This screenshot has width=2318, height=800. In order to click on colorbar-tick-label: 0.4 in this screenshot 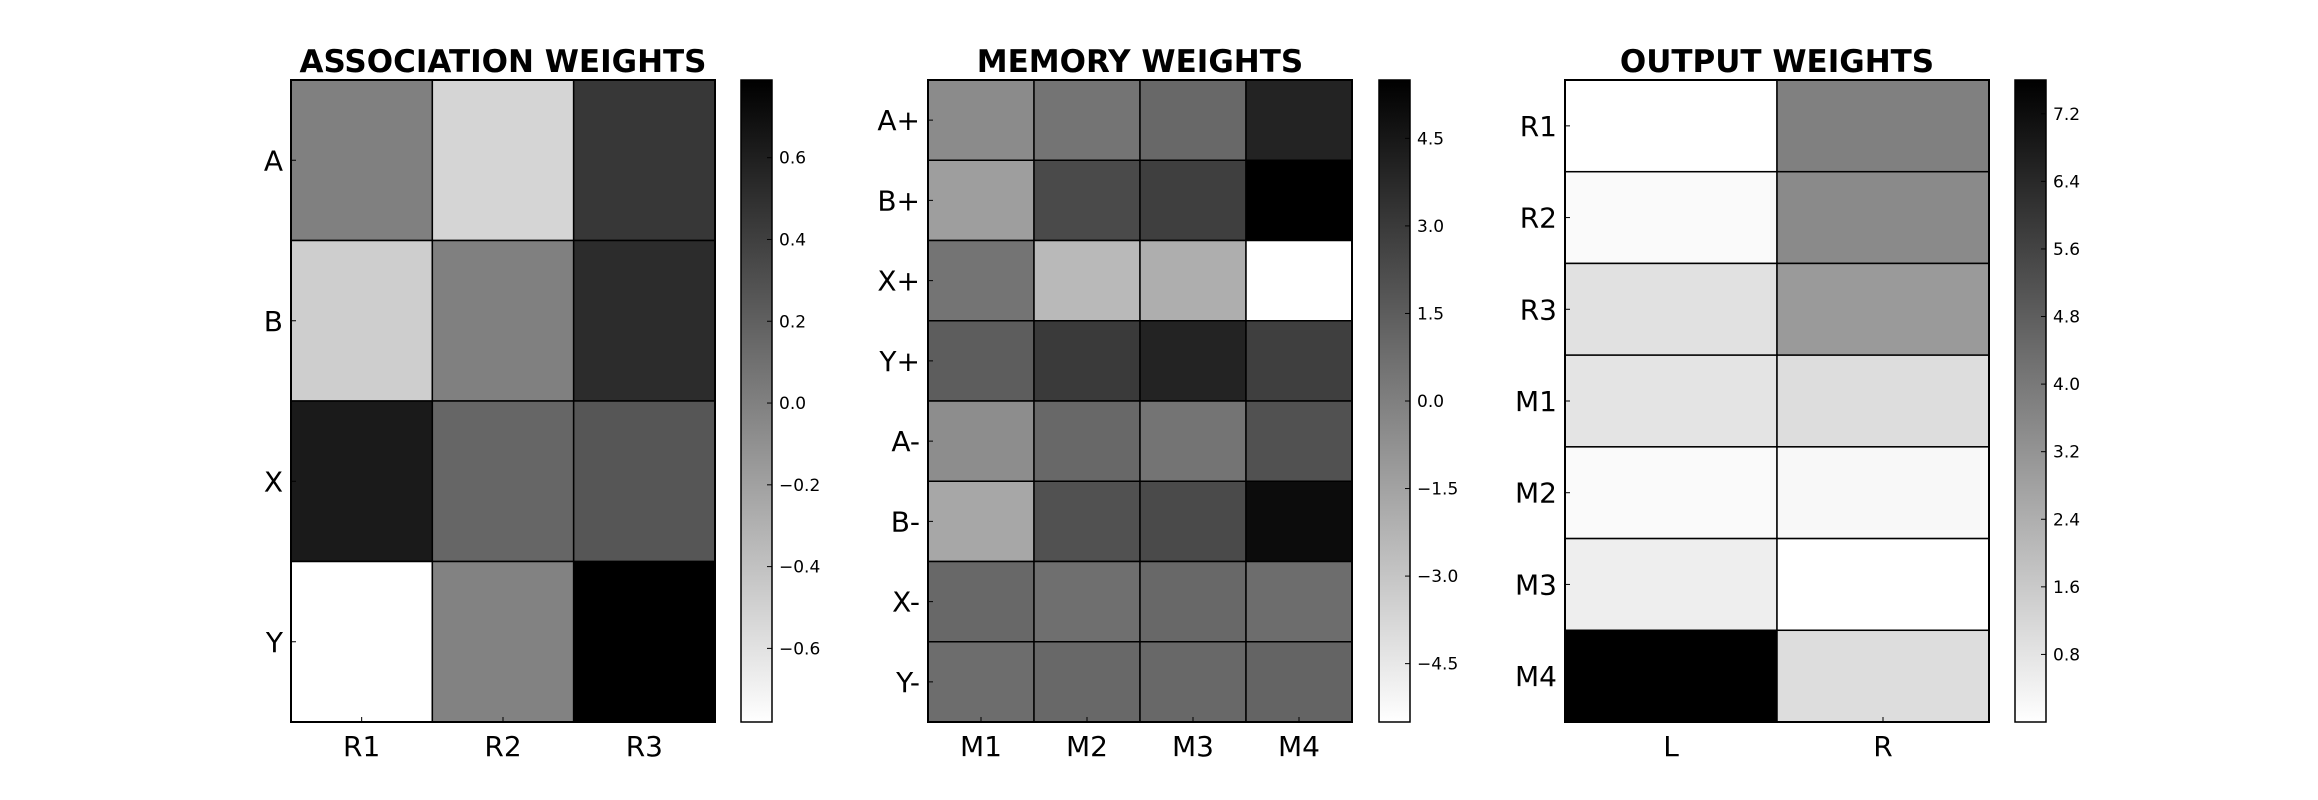, I will do `click(792, 240)`.